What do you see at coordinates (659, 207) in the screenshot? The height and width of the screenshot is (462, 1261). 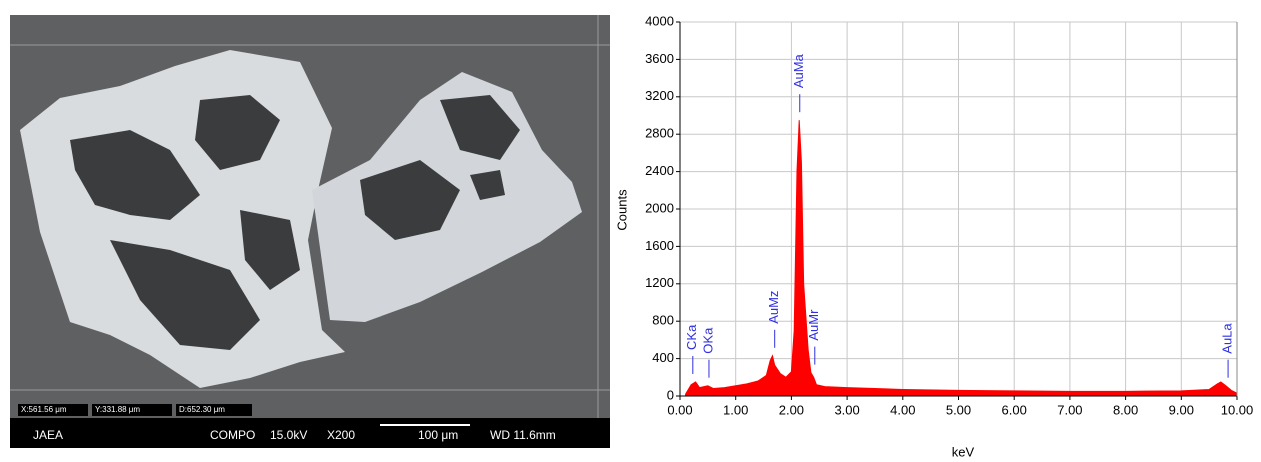 I see `y-tick-label: 2000` at bounding box center [659, 207].